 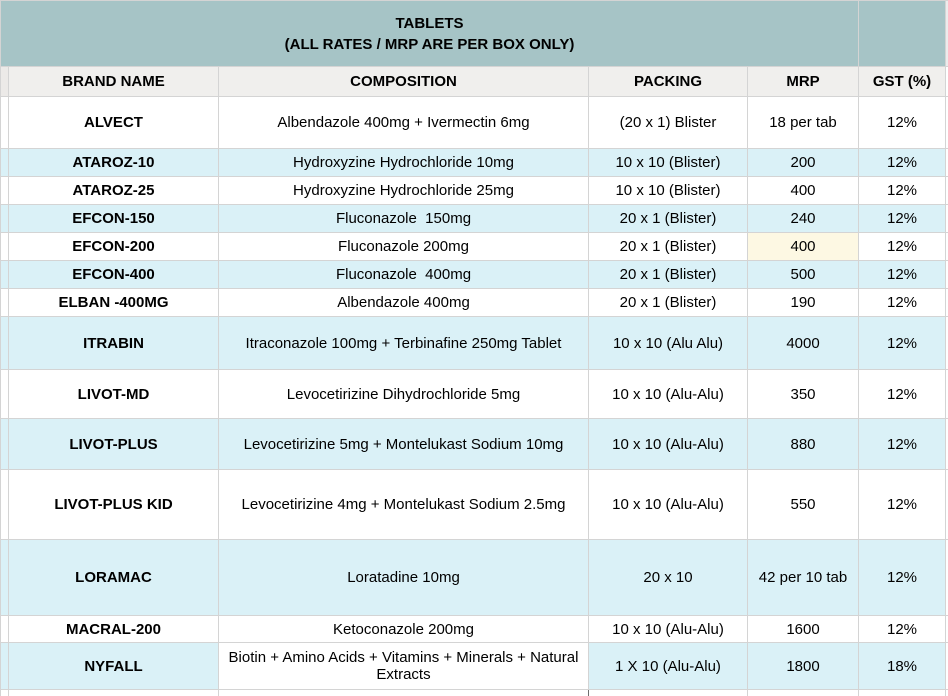 I want to click on brand-cell: NYFALL, so click(x=113, y=666).